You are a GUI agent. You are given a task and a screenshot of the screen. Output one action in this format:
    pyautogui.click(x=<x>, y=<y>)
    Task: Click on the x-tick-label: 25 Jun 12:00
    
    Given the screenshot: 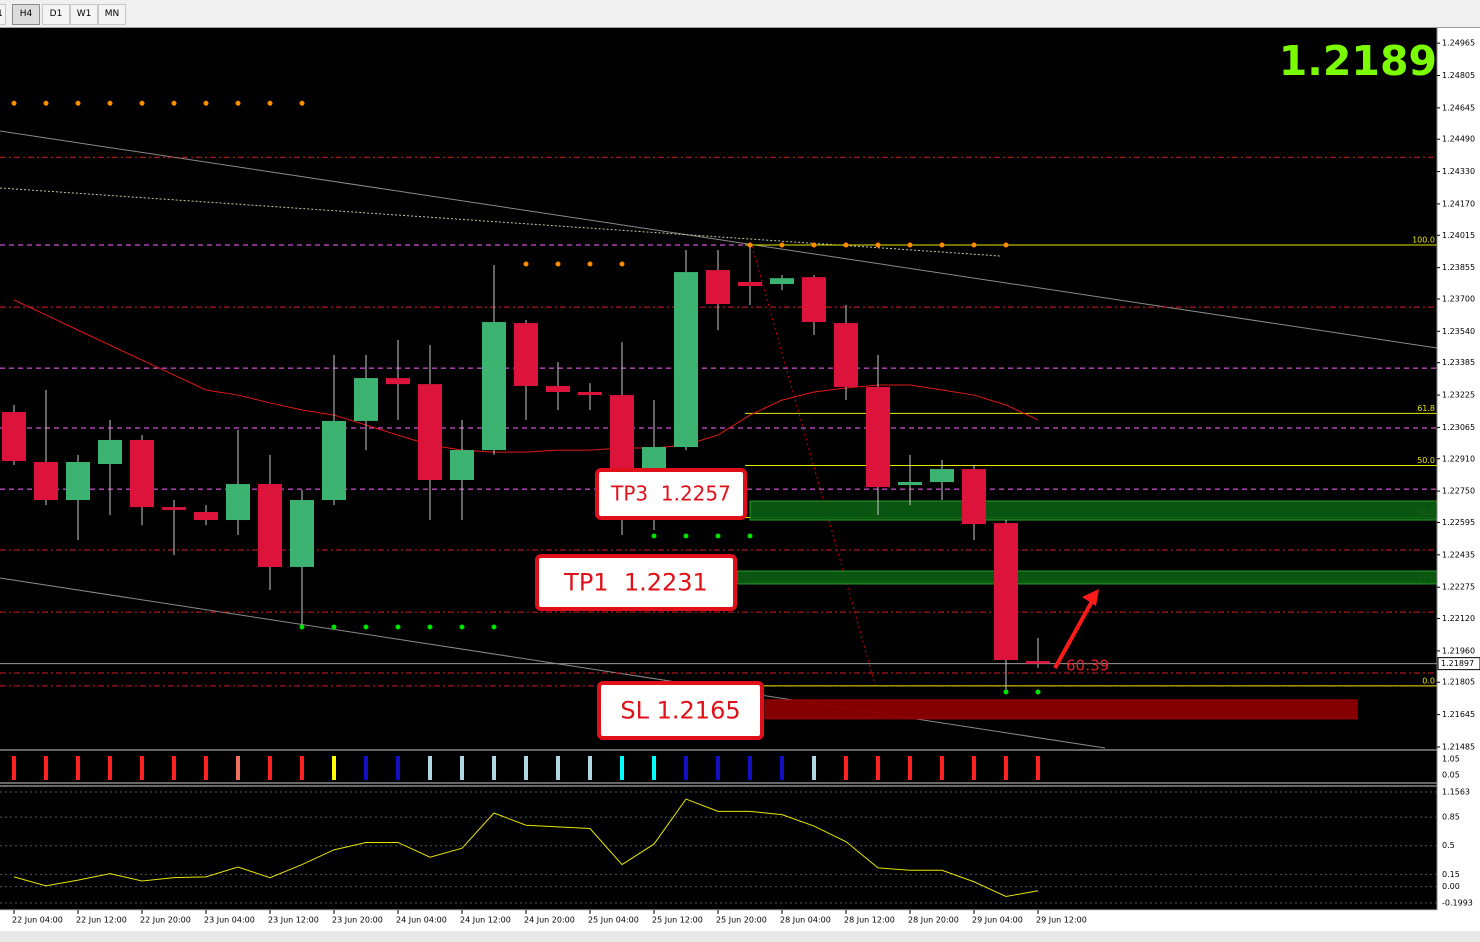 What is the action you would take?
    pyautogui.click(x=677, y=920)
    